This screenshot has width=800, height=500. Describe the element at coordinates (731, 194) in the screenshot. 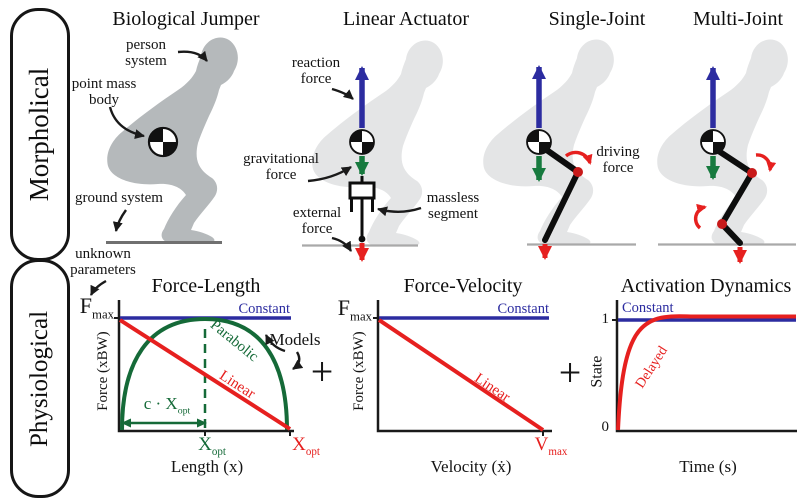

I see `leg-segments` at that location.